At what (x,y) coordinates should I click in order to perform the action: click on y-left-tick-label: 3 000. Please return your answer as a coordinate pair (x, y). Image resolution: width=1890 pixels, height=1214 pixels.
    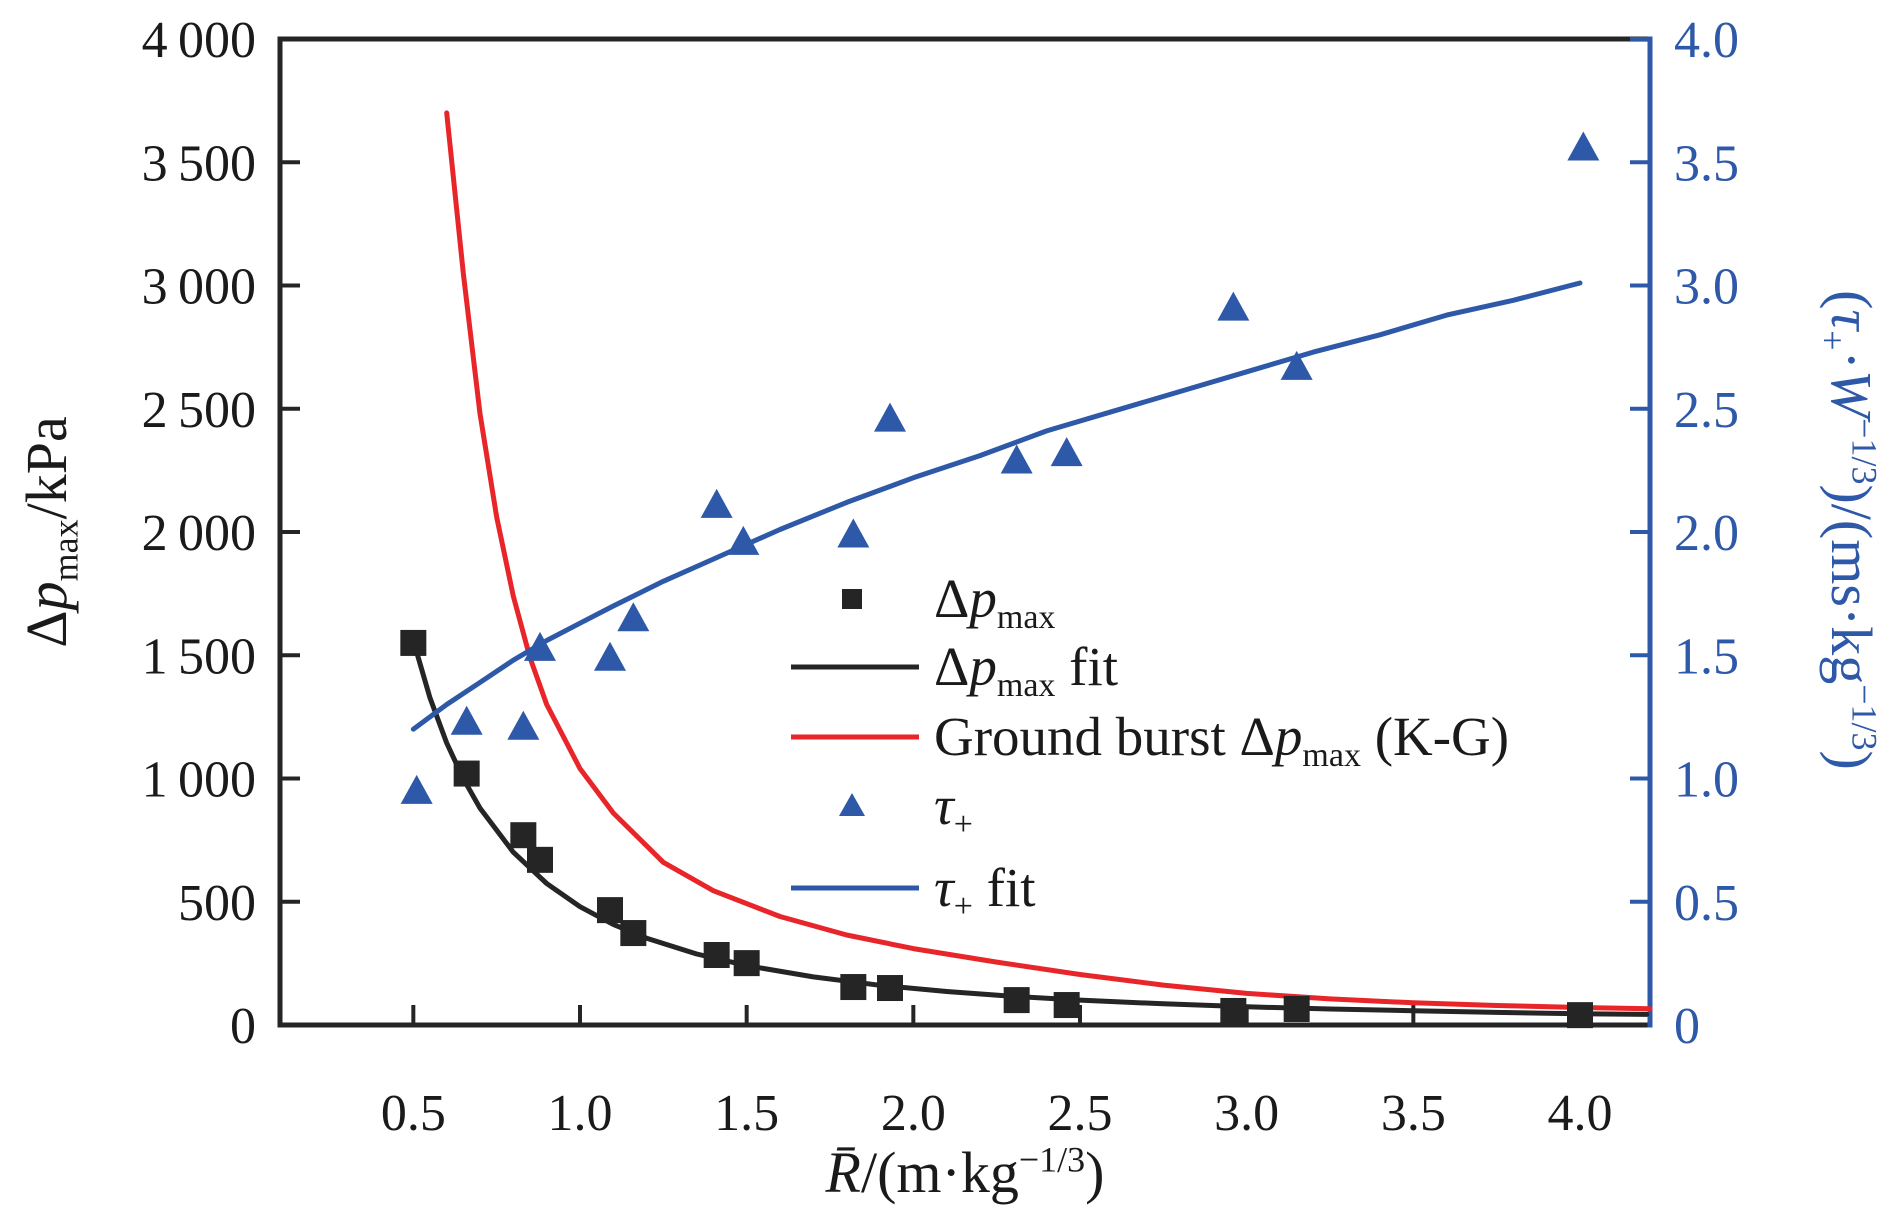
    Looking at the image, I should click on (199, 287).